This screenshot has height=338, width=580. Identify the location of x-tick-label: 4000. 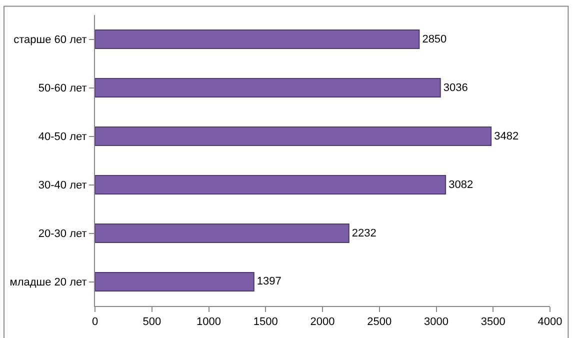
(550, 322).